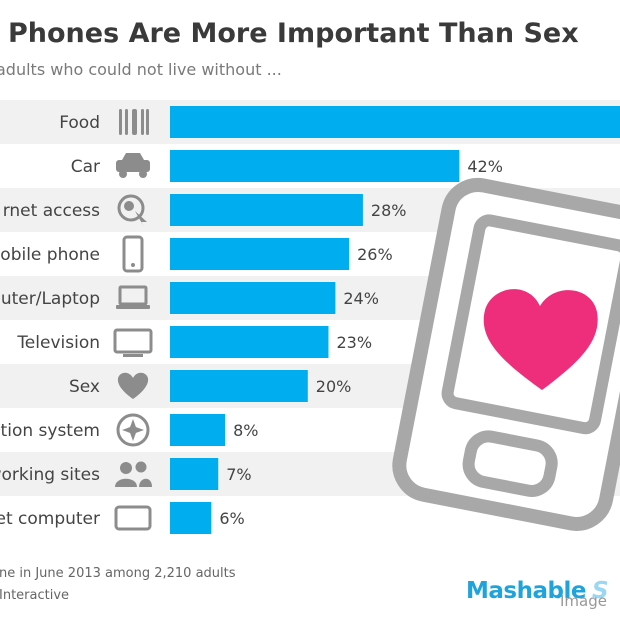  Describe the element at coordinates (58, 343) in the screenshot. I see `category-label: Television` at that location.